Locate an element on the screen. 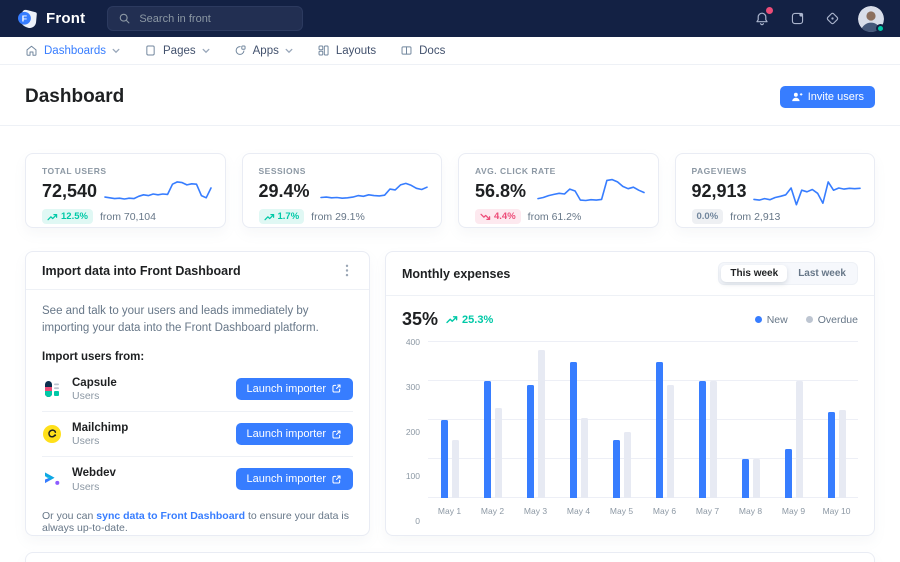 The width and height of the screenshot is (900, 562). toggle-this-week: This week is located at coordinates (754, 273).